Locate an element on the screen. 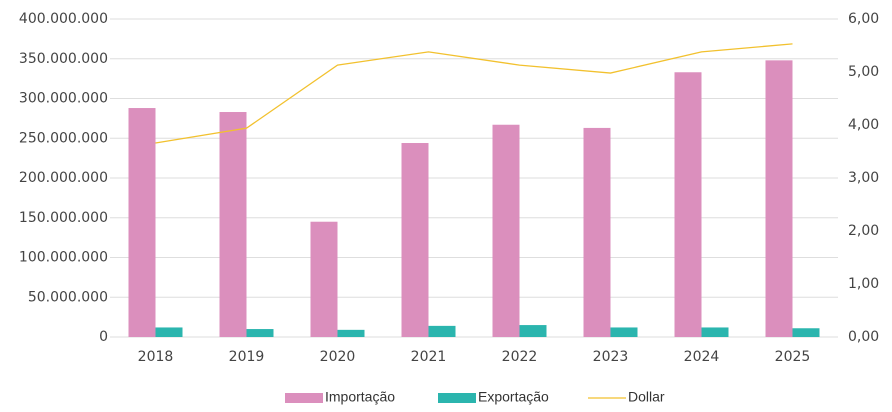 This screenshot has width=892, height=412. y2-tick-label: 2,00 is located at coordinates (863, 231).